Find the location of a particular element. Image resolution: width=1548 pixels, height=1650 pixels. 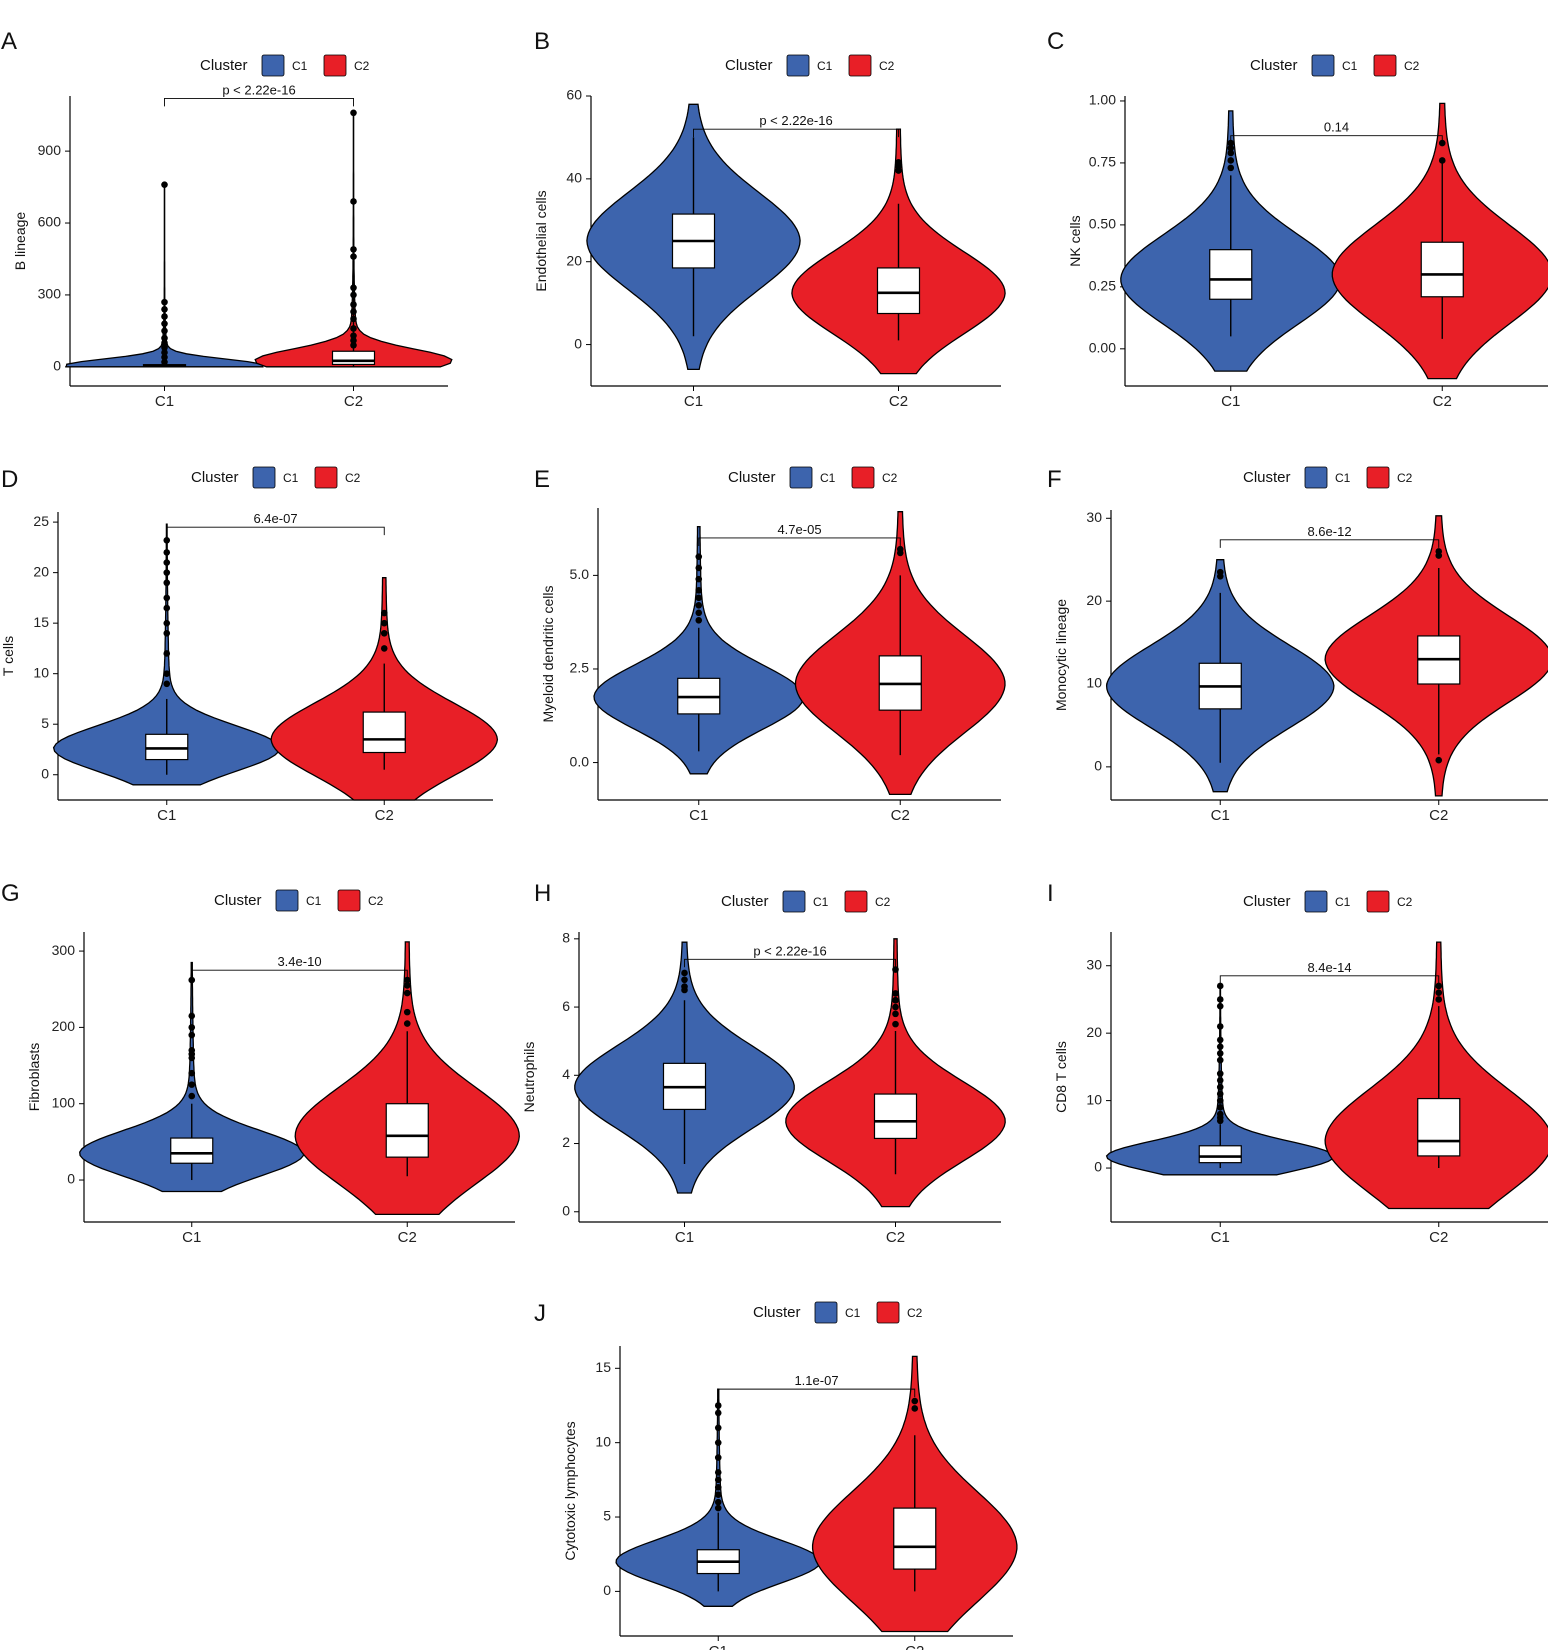

y-axis-label: CD8 T cells is located at coordinates (1061, 1077).